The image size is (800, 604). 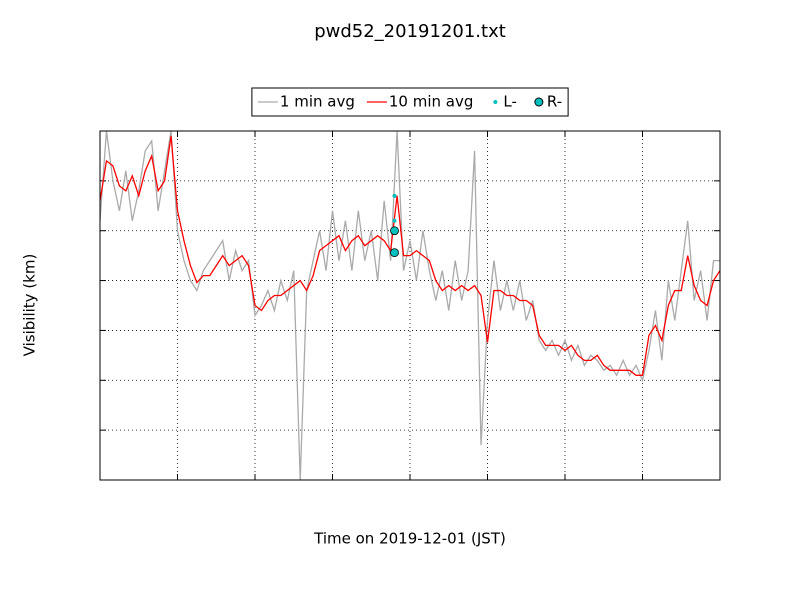 I want to click on legend-item: L-, so click(x=505, y=102).